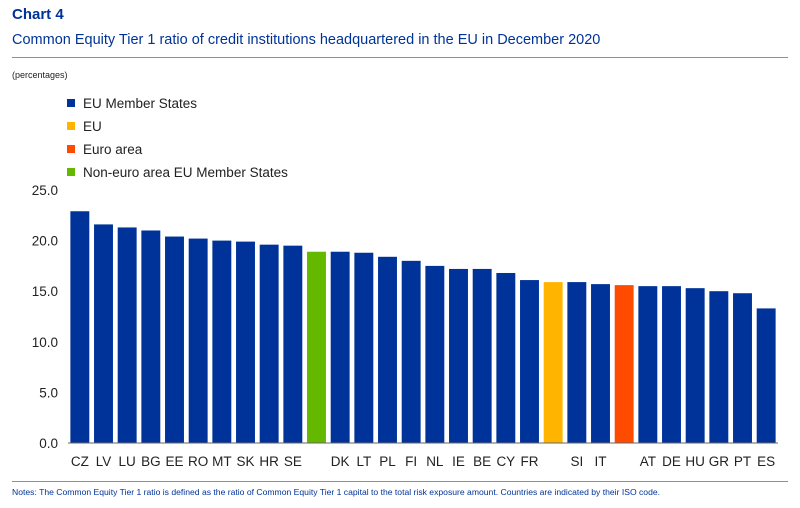 This screenshot has width=800, height=508. What do you see at coordinates (198, 461) in the screenshot?
I see `x-tick-label: RO` at bounding box center [198, 461].